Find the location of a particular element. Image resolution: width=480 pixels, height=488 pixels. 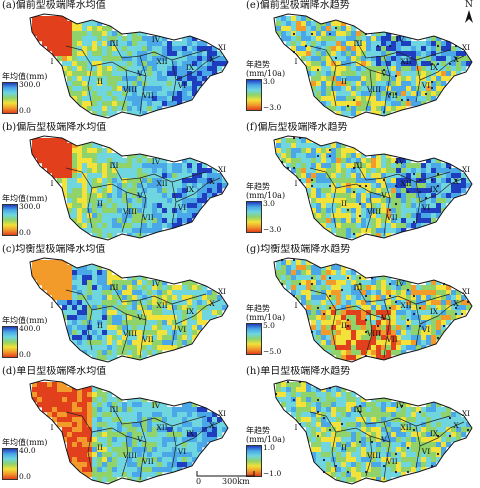

region-label: III is located at coordinates (114, 287).